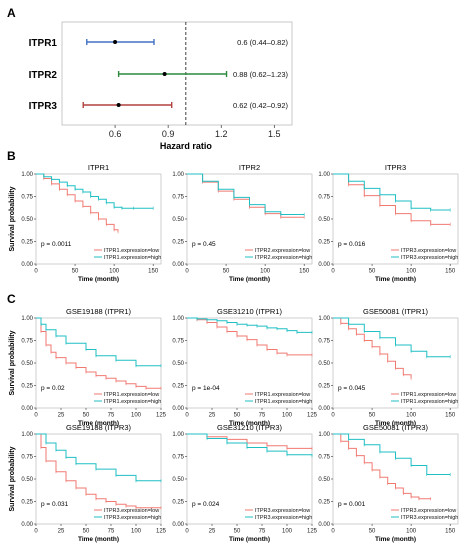 The width and height of the screenshot is (467, 550). What do you see at coordinates (249, 167) in the screenshot?
I see `km-panel-title: ITPR2` at bounding box center [249, 167].